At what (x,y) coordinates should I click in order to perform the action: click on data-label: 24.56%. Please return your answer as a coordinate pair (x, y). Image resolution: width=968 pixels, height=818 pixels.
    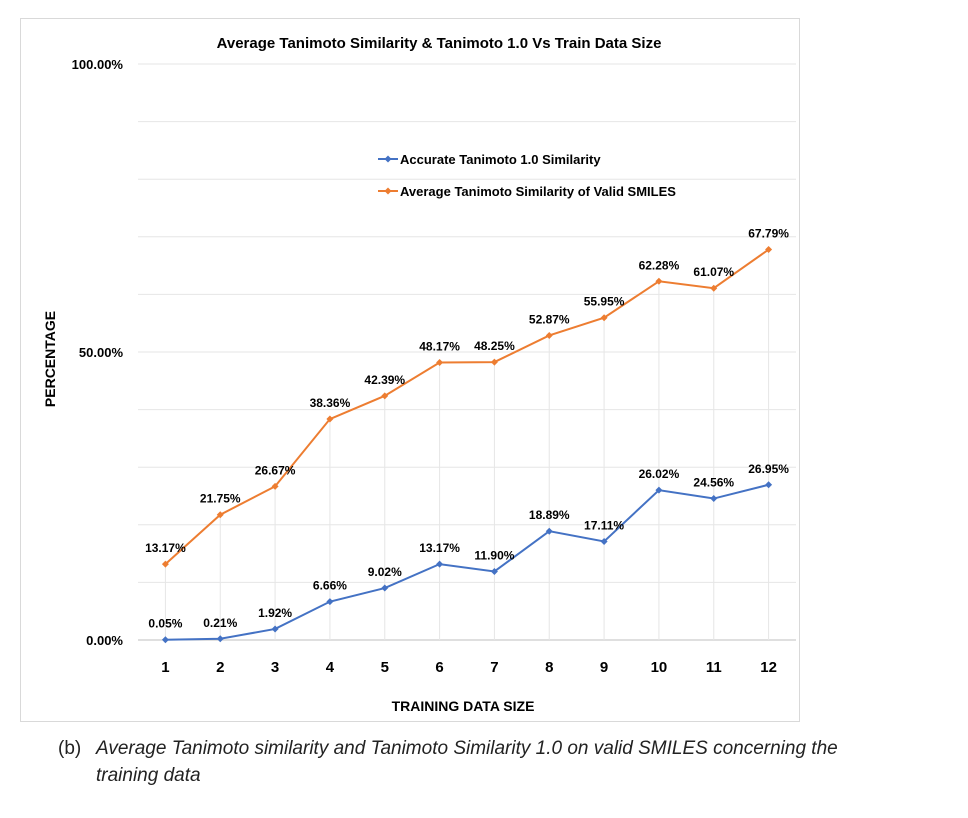
    Looking at the image, I should click on (713, 483).